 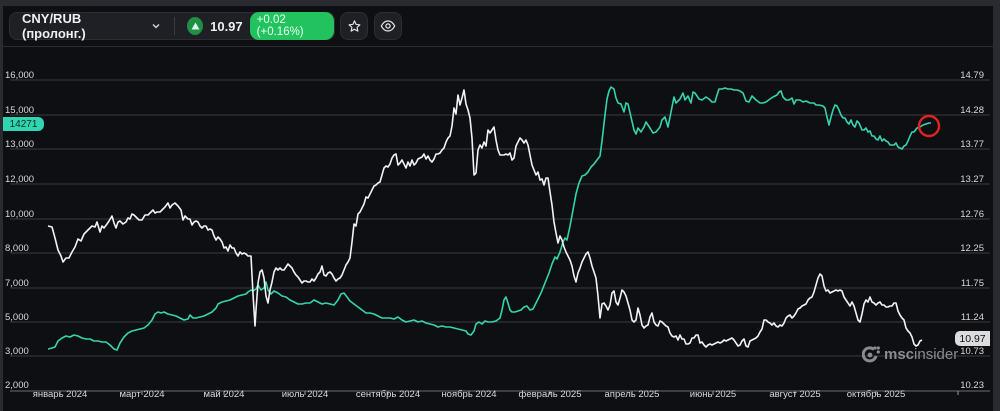 What do you see at coordinates (876, 394) in the screenshot?
I see `x-tick-label: октябрь 2025` at bounding box center [876, 394].